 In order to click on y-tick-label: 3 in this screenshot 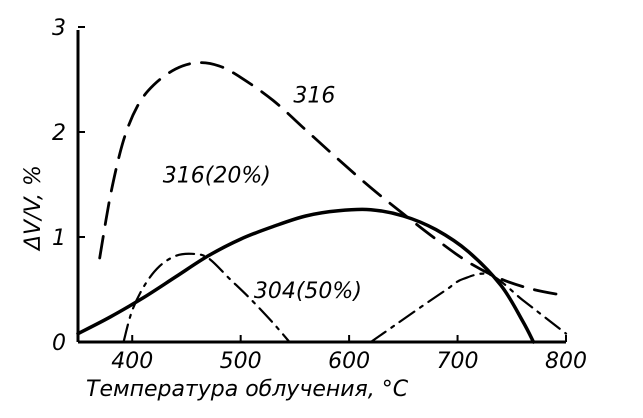, I will do `click(59, 28)`.